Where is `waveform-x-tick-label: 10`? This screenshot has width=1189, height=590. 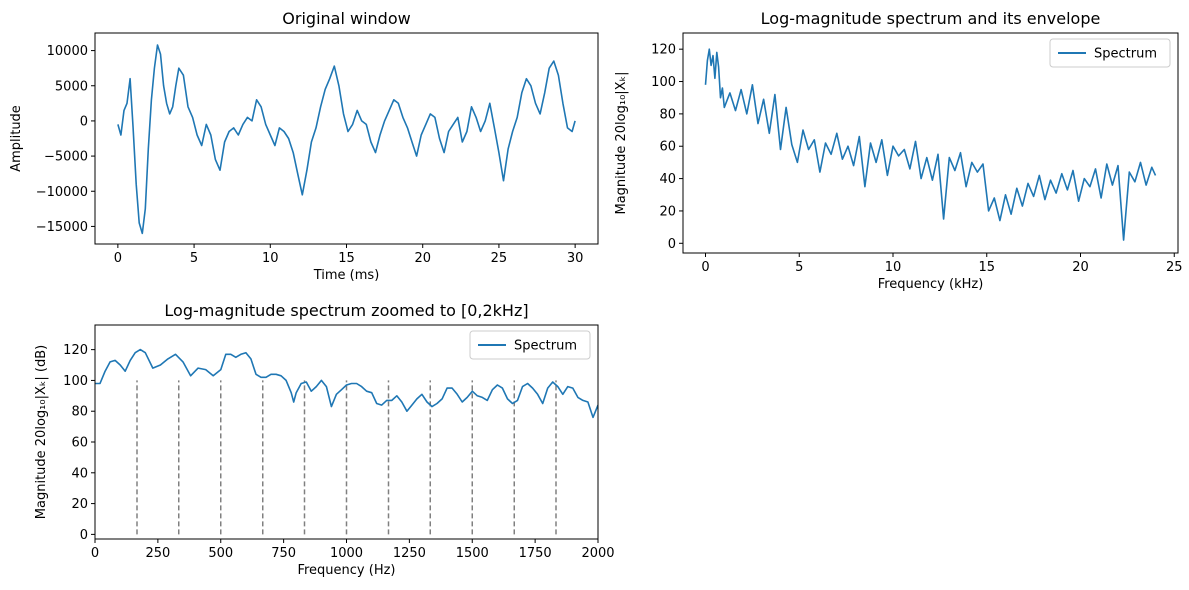 waveform-x-tick-label: 10 is located at coordinates (270, 258).